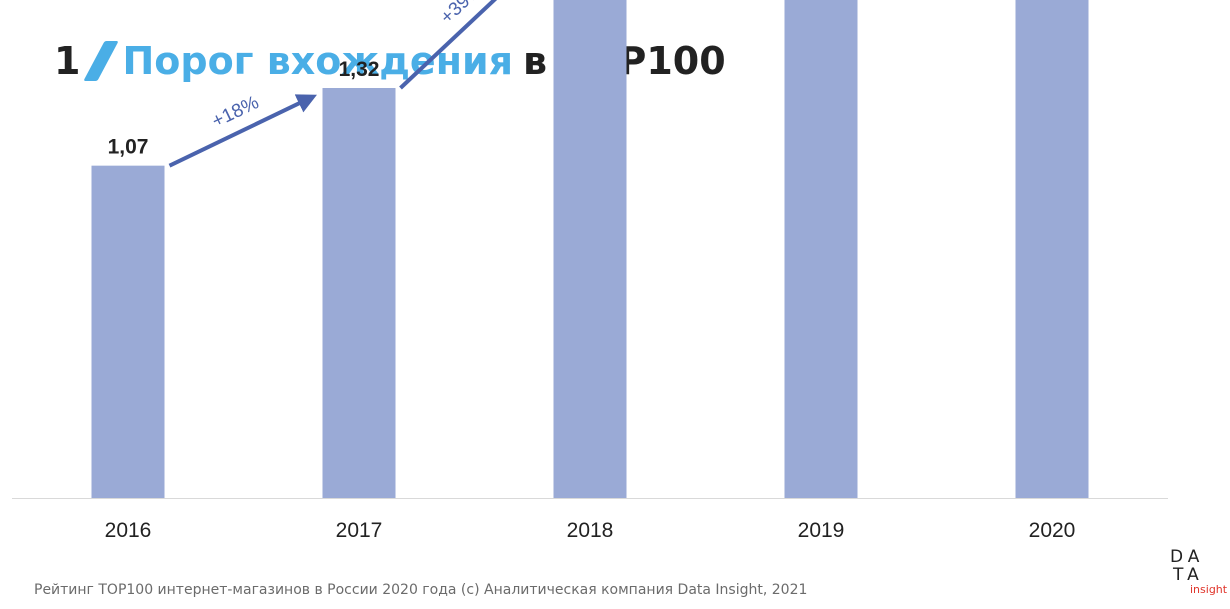 The width and height of the screenshot is (1230, 609). I want to click on bar-2018, so click(590, 249).